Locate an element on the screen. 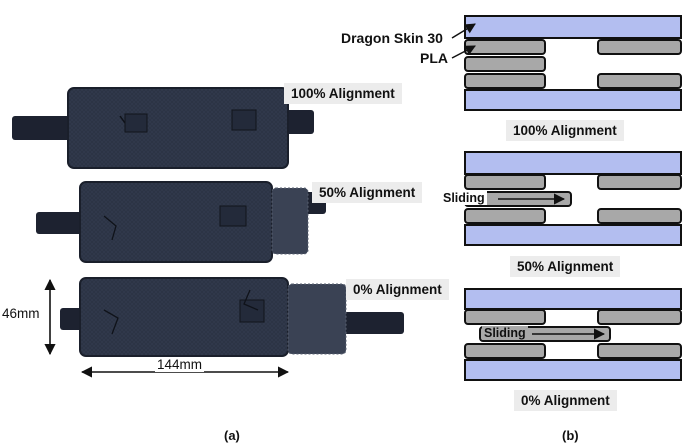  sliding-label-0: Sliding is located at coordinates (505, 333).